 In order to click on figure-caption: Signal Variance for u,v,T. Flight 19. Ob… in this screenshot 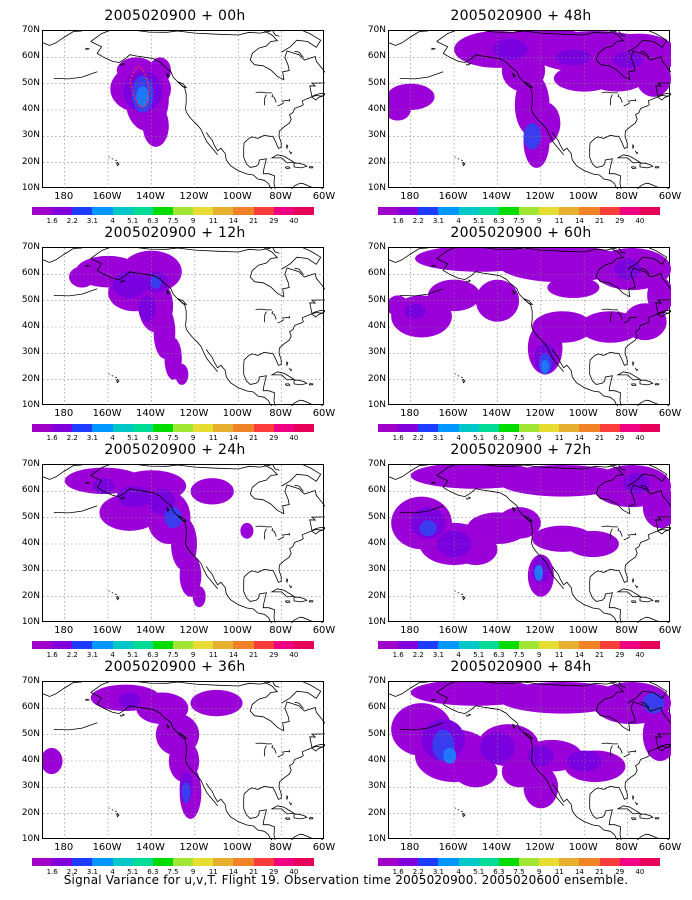, I will do `click(346, 880)`.